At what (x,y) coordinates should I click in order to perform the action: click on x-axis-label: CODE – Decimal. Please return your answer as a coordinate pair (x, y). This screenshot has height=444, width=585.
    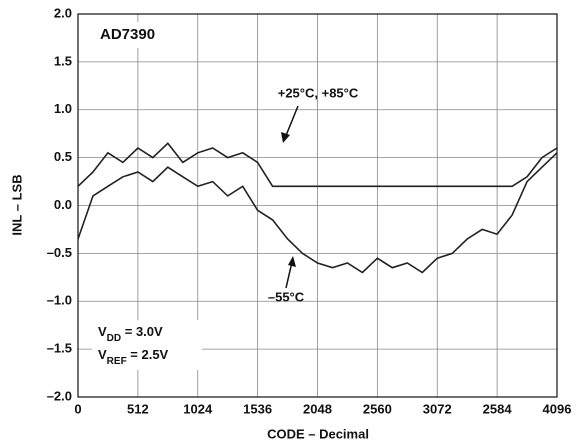
    Looking at the image, I should click on (318, 433).